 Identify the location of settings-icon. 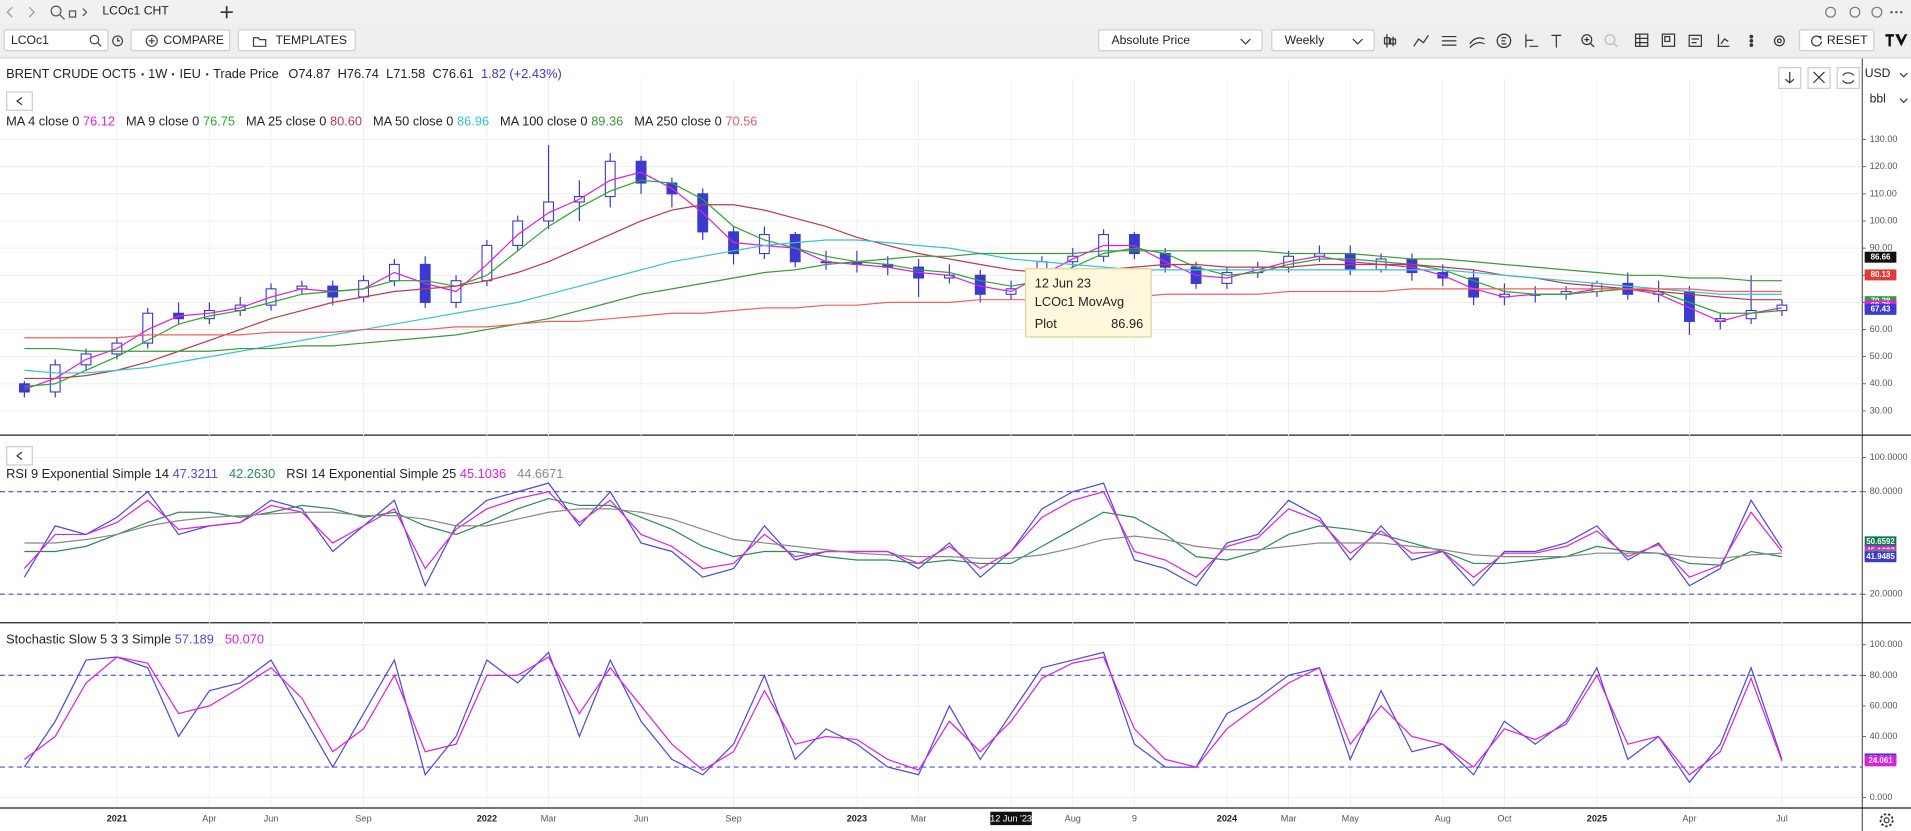
(1886, 820).